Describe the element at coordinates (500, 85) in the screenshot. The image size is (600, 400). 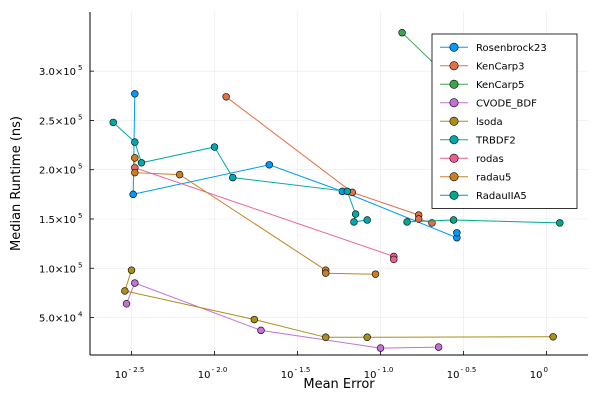
I see `legend-label: KenCarp5` at that location.